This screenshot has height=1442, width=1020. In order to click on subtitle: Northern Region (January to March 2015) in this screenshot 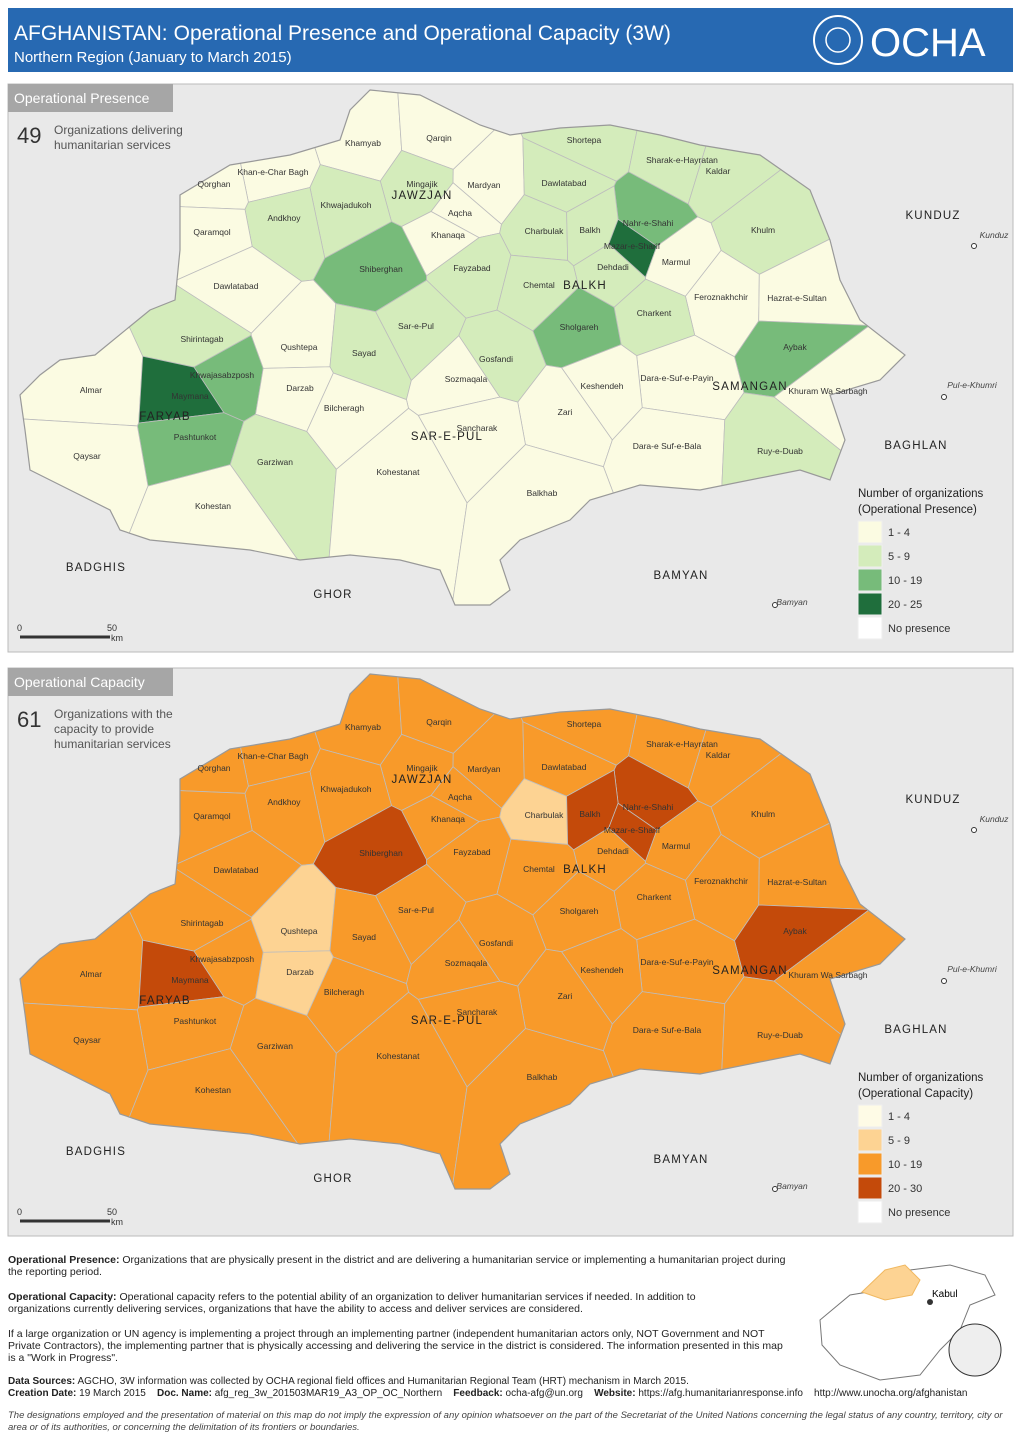, I will do `click(153, 57)`.